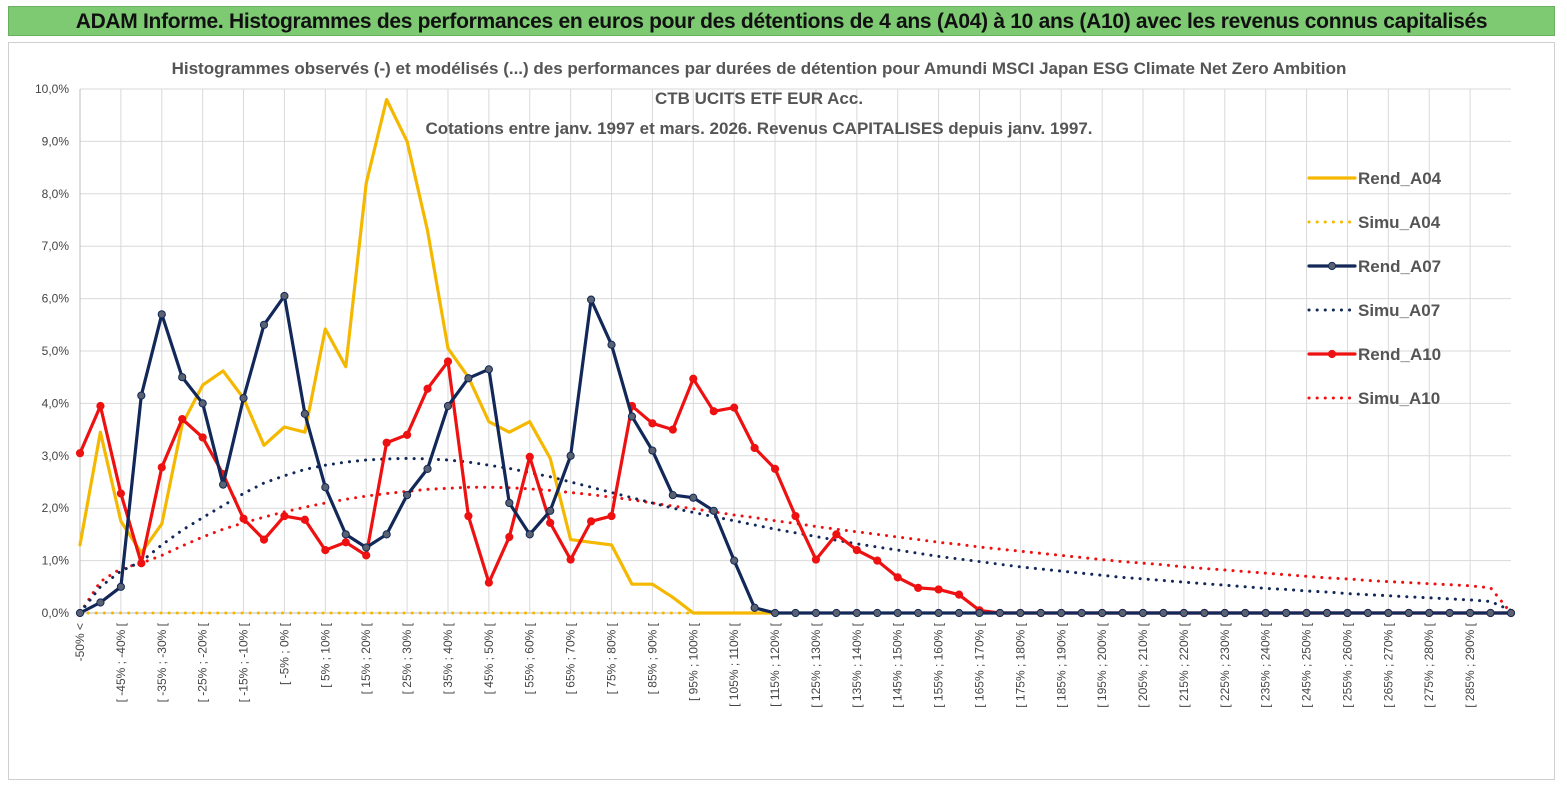 The image size is (1567, 789). I want to click on x-tick-label: [ 145% ; 150% [, so click(898, 664).